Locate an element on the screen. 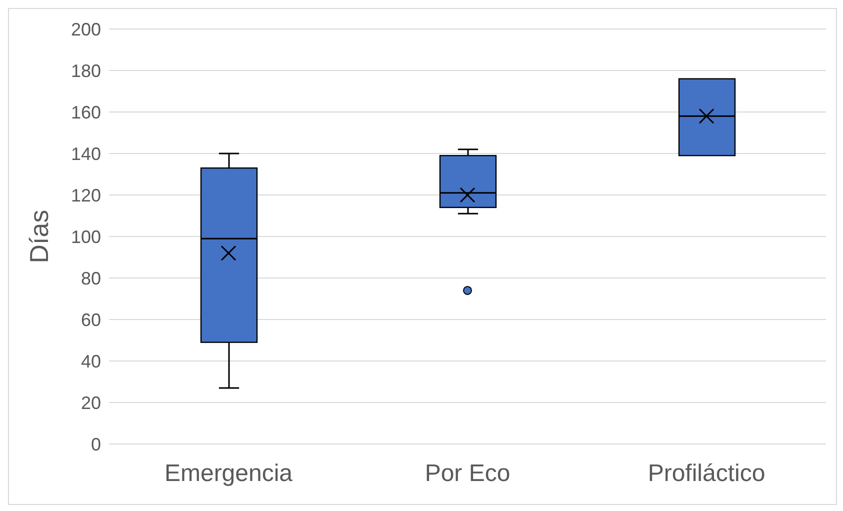  y-tick-label: 60 is located at coordinates (90, 320).